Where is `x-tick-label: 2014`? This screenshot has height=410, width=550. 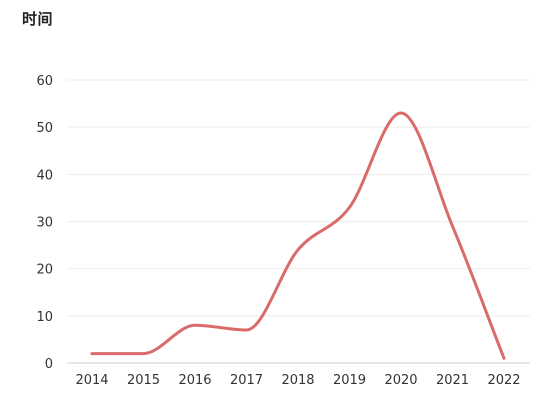 x-tick-label: 2014 is located at coordinates (91, 380).